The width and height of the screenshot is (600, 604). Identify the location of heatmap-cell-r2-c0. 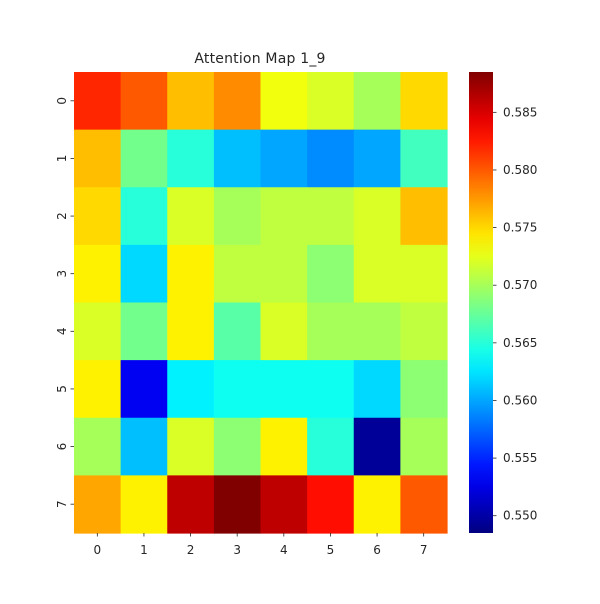
(98, 216).